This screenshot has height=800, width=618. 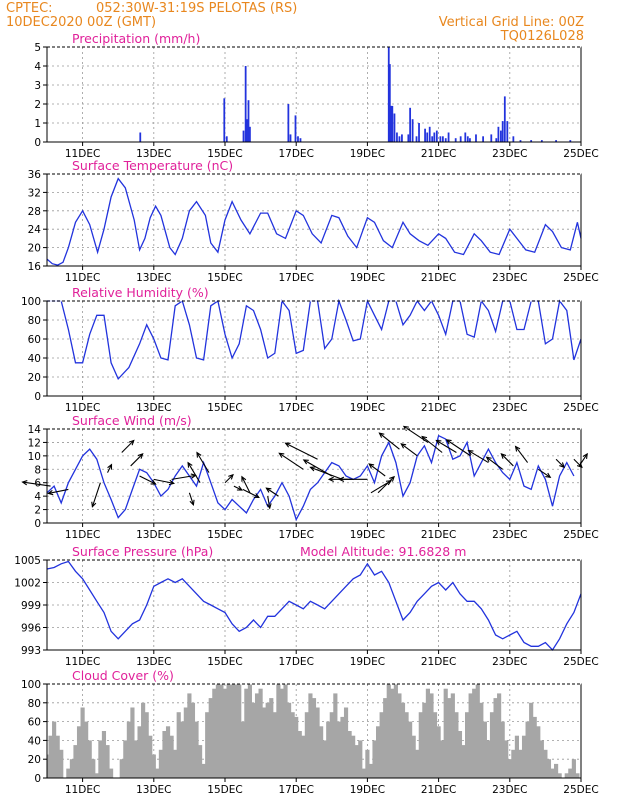 What do you see at coordinates (37, 105) in the screenshot?
I see `y-tick-label: 2` at bounding box center [37, 105].